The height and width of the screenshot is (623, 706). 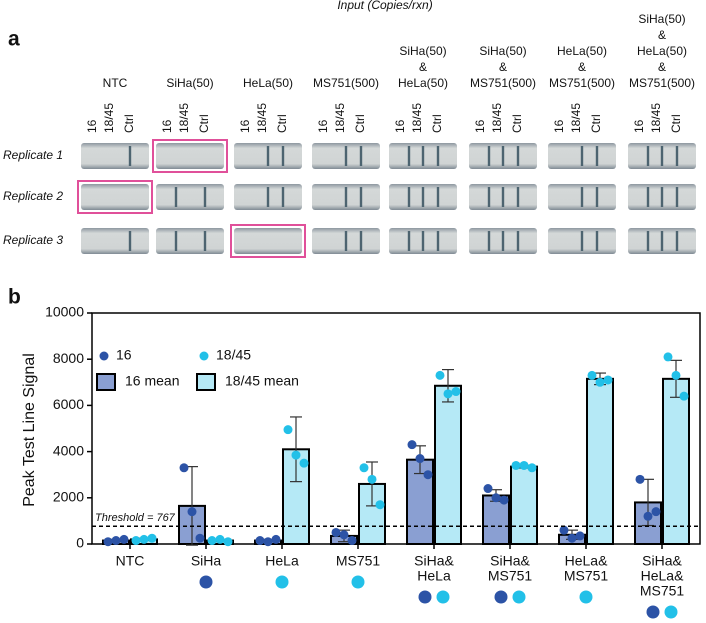 What do you see at coordinates (135, 518) in the screenshot?
I see `threshold-label: Threshold = 767` at bounding box center [135, 518].